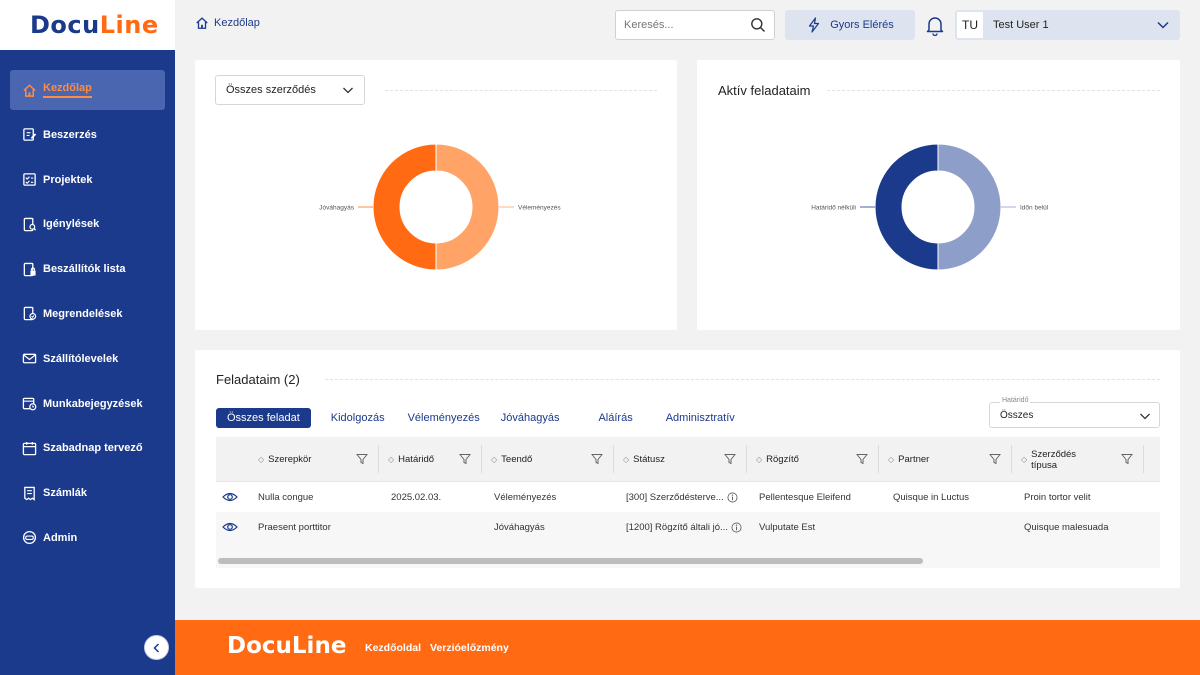 The height and width of the screenshot is (675, 1200). What do you see at coordinates (263, 418) in the screenshot?
I see `tab-all-tasks: Összes feladat` at bounding box center [263, 418].